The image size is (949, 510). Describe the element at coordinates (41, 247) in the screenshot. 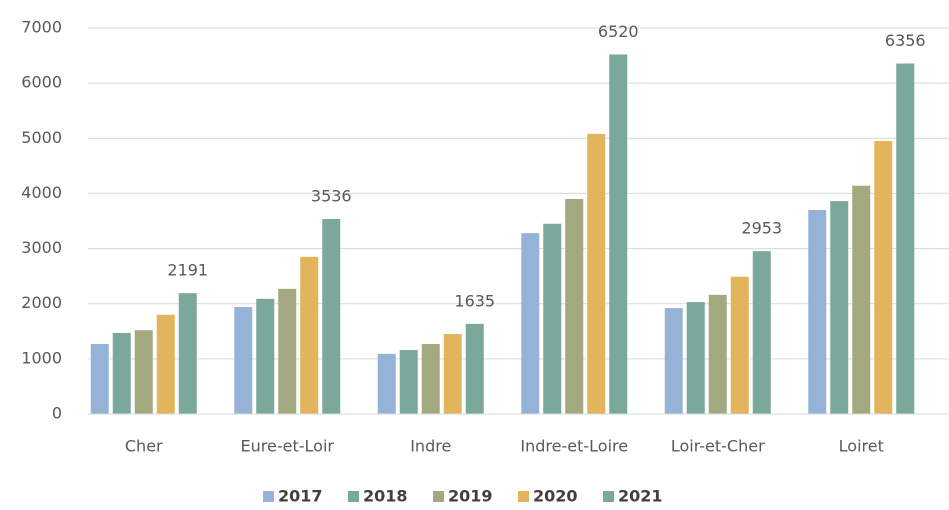

I see `y-tick-label: 3000` at that location.